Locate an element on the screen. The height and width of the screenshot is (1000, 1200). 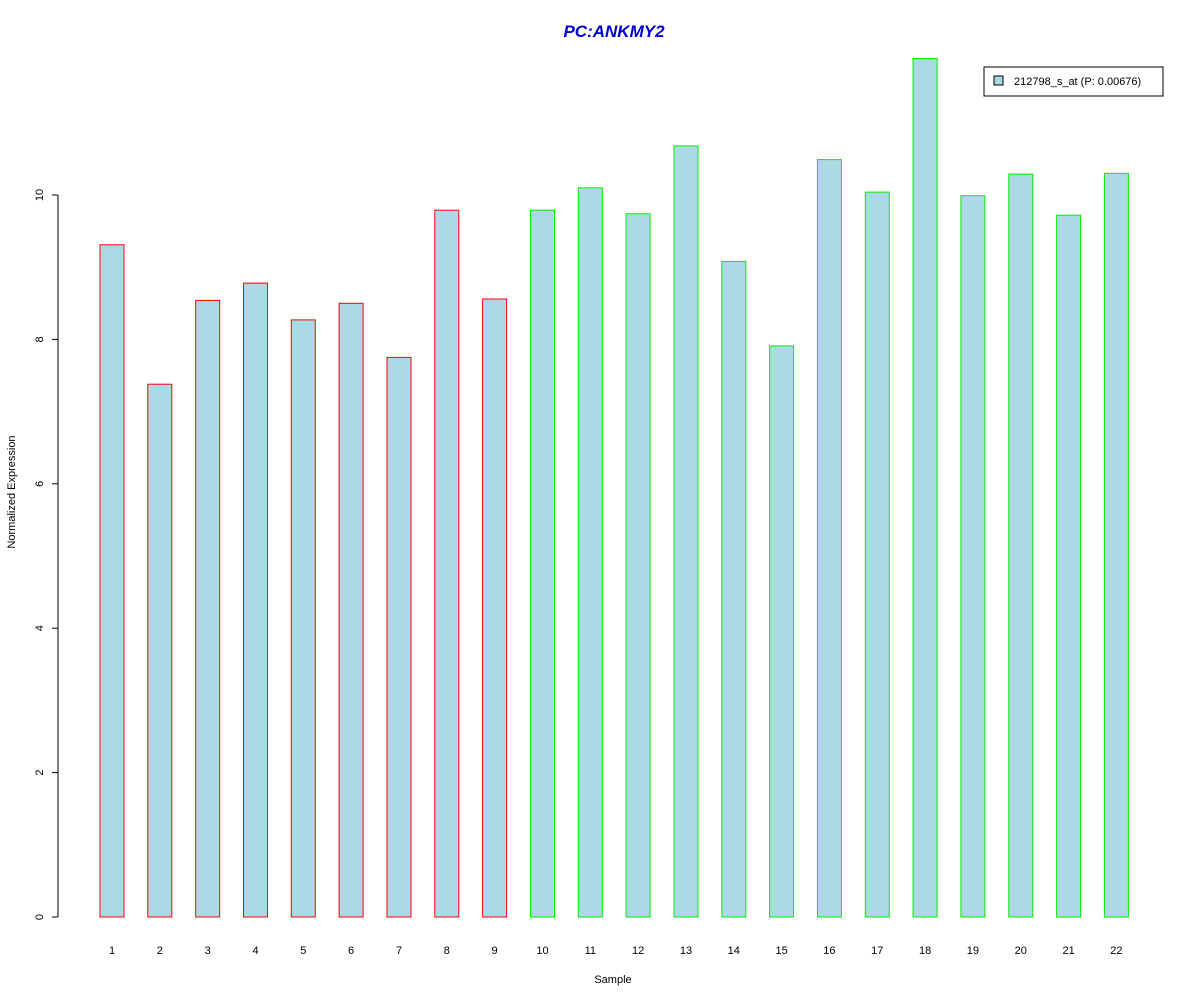
legend-box is located at coordinates (1073, 81).